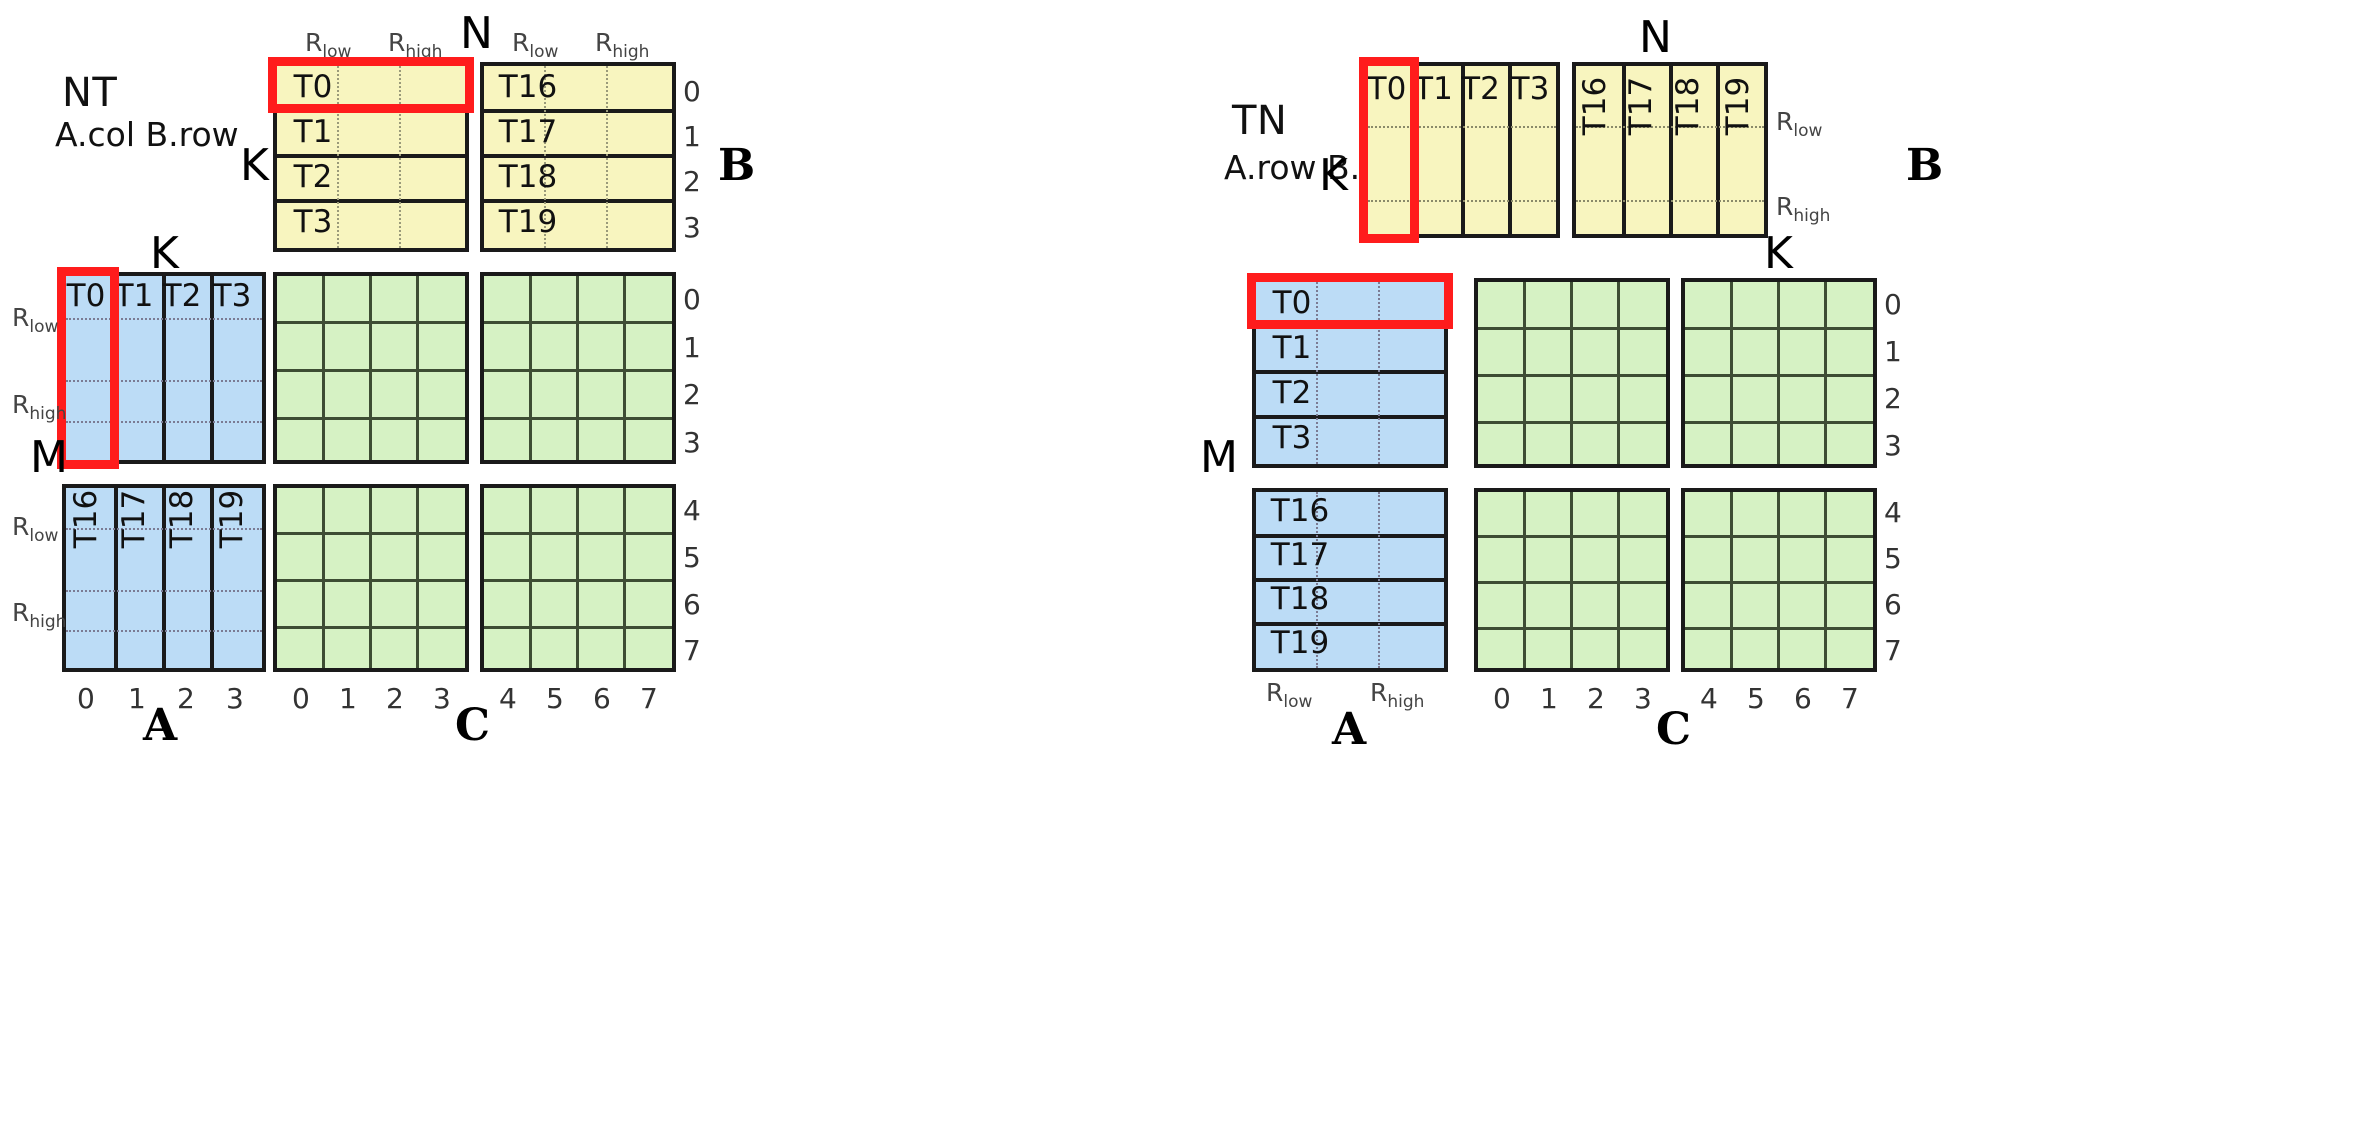 This screenshot has width=2368, height=1142. I want to click on c-col-index-5-nt: 5, so click(555, 698).